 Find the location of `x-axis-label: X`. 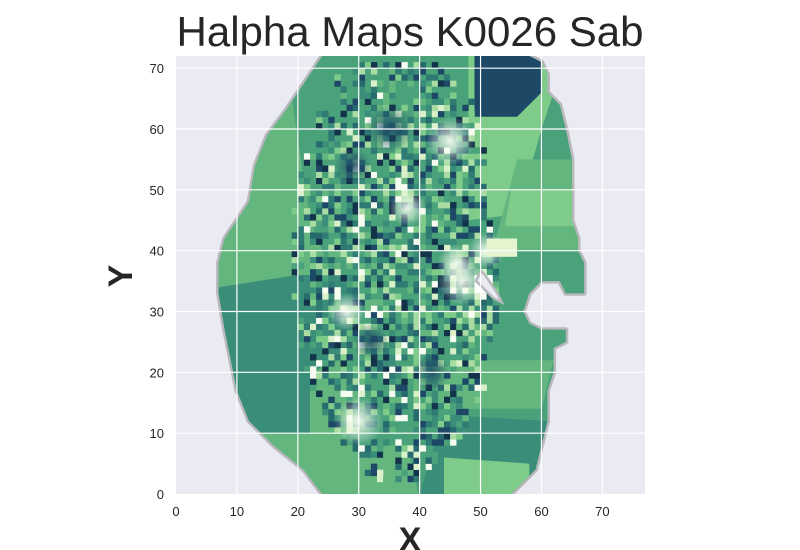

x-axis-label: X is located at coordinates (410, 535).